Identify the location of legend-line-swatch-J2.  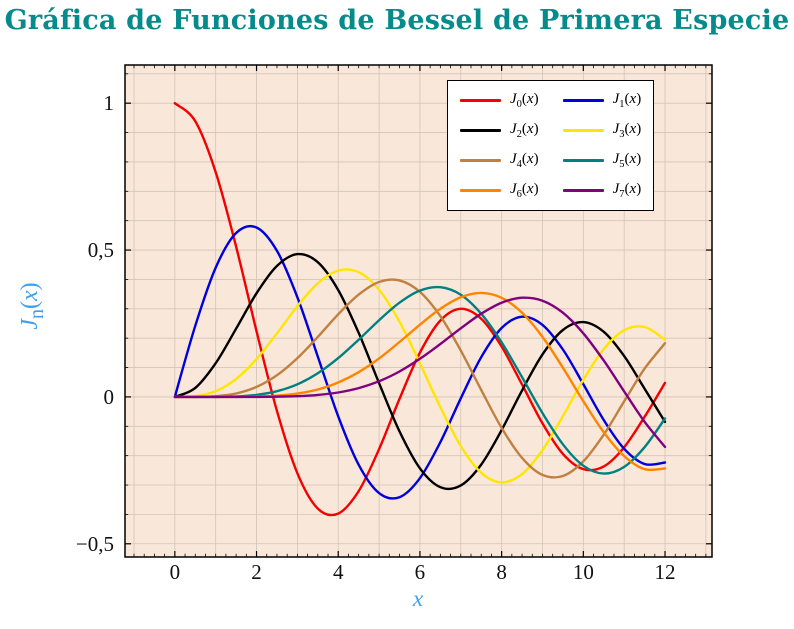
(480, 130).